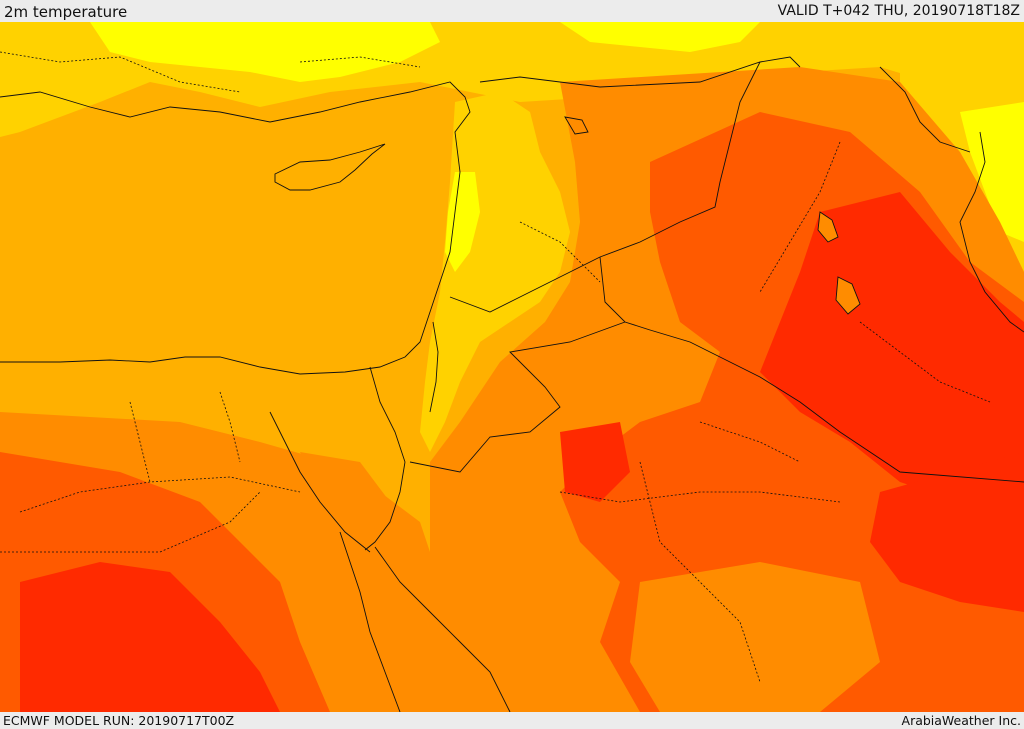 The height and width of the screenshot is (729, 1024). Describe the element at coordinates (947, 532) in the screenshot. I see `hottest-zone-arabia` at that location.